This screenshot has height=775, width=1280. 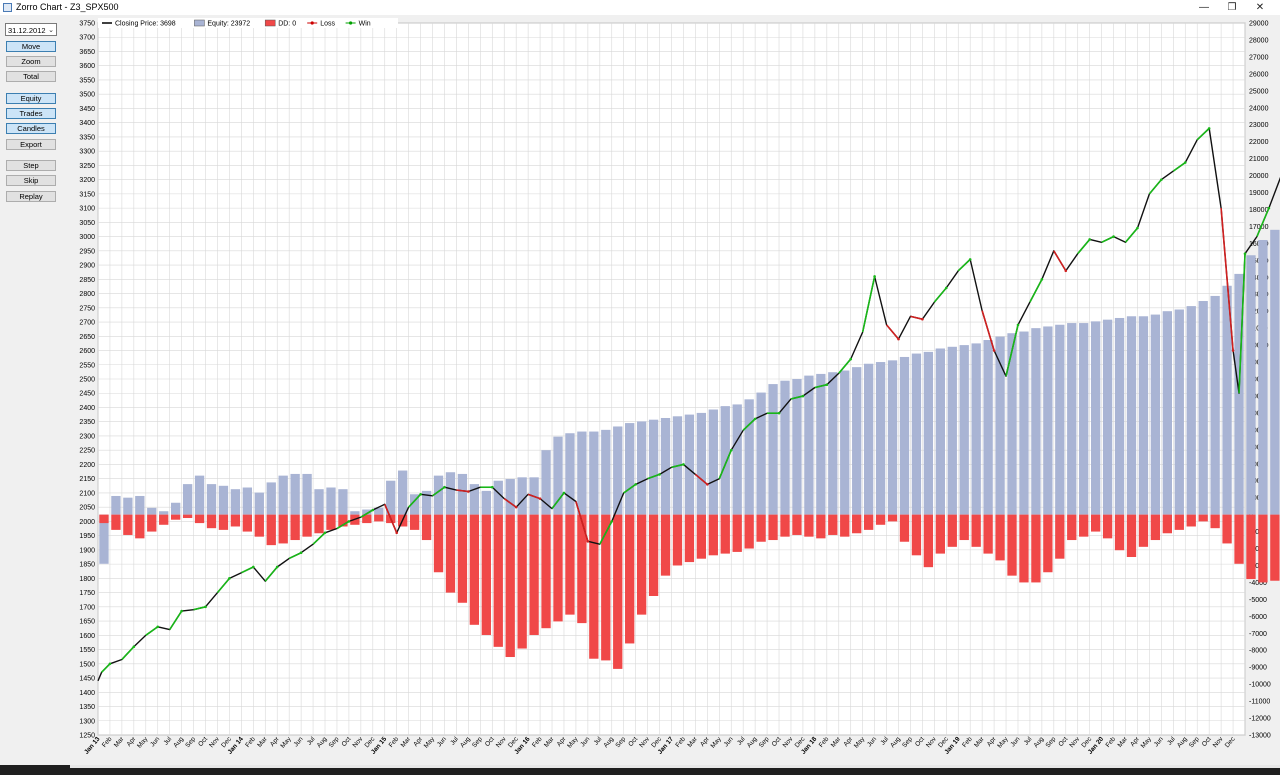 I want to click on total-button: Total, so click(x=31, y=76).